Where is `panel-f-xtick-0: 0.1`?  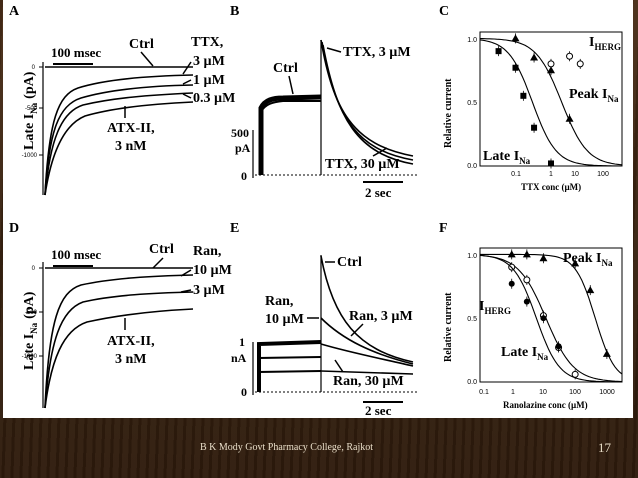 panel-f-xtick-0: 0.1 is located at coordinates (484, 392).